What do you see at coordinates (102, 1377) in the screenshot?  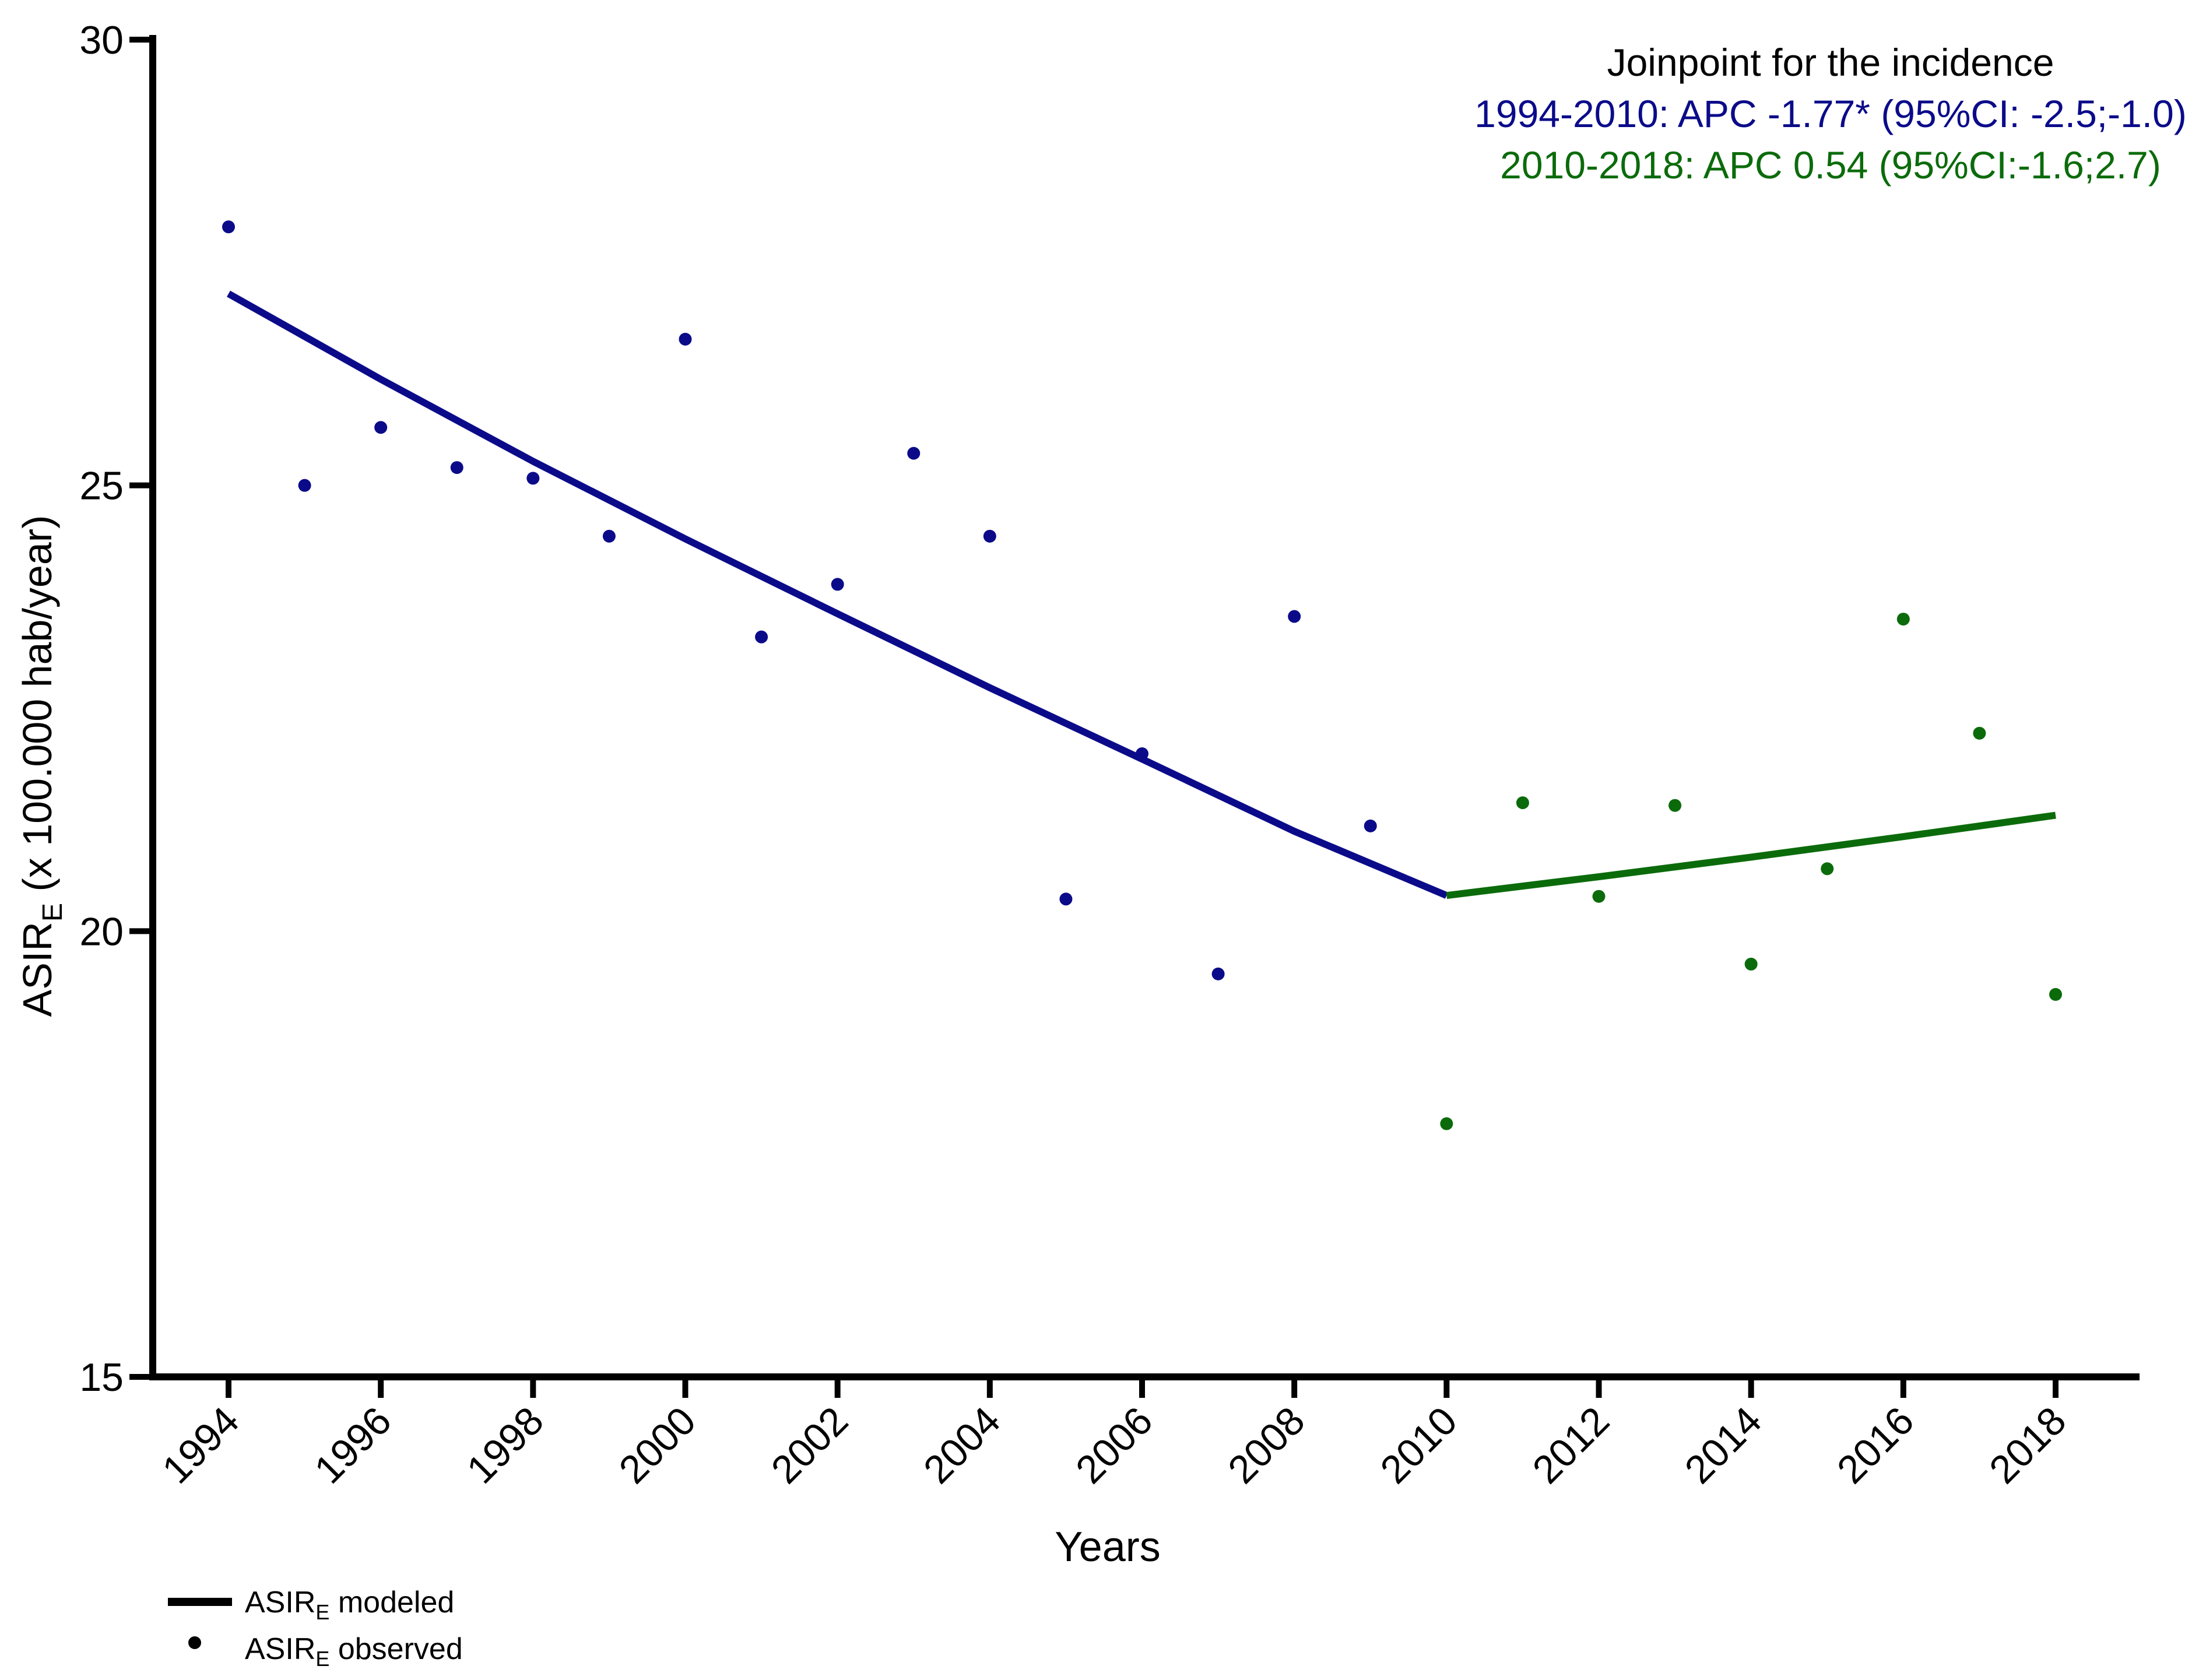 I see `y-tick-label: 15` at bounding box center [102, 1377].